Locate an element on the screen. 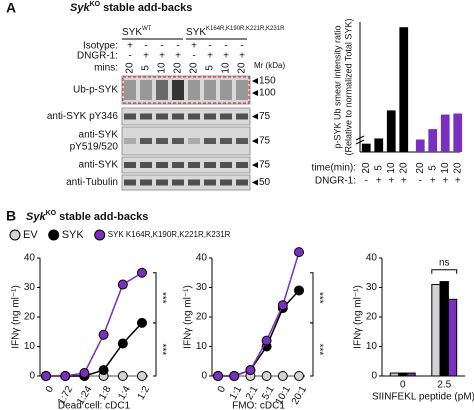  legend-label: EV is located at coordinates (30, 235).